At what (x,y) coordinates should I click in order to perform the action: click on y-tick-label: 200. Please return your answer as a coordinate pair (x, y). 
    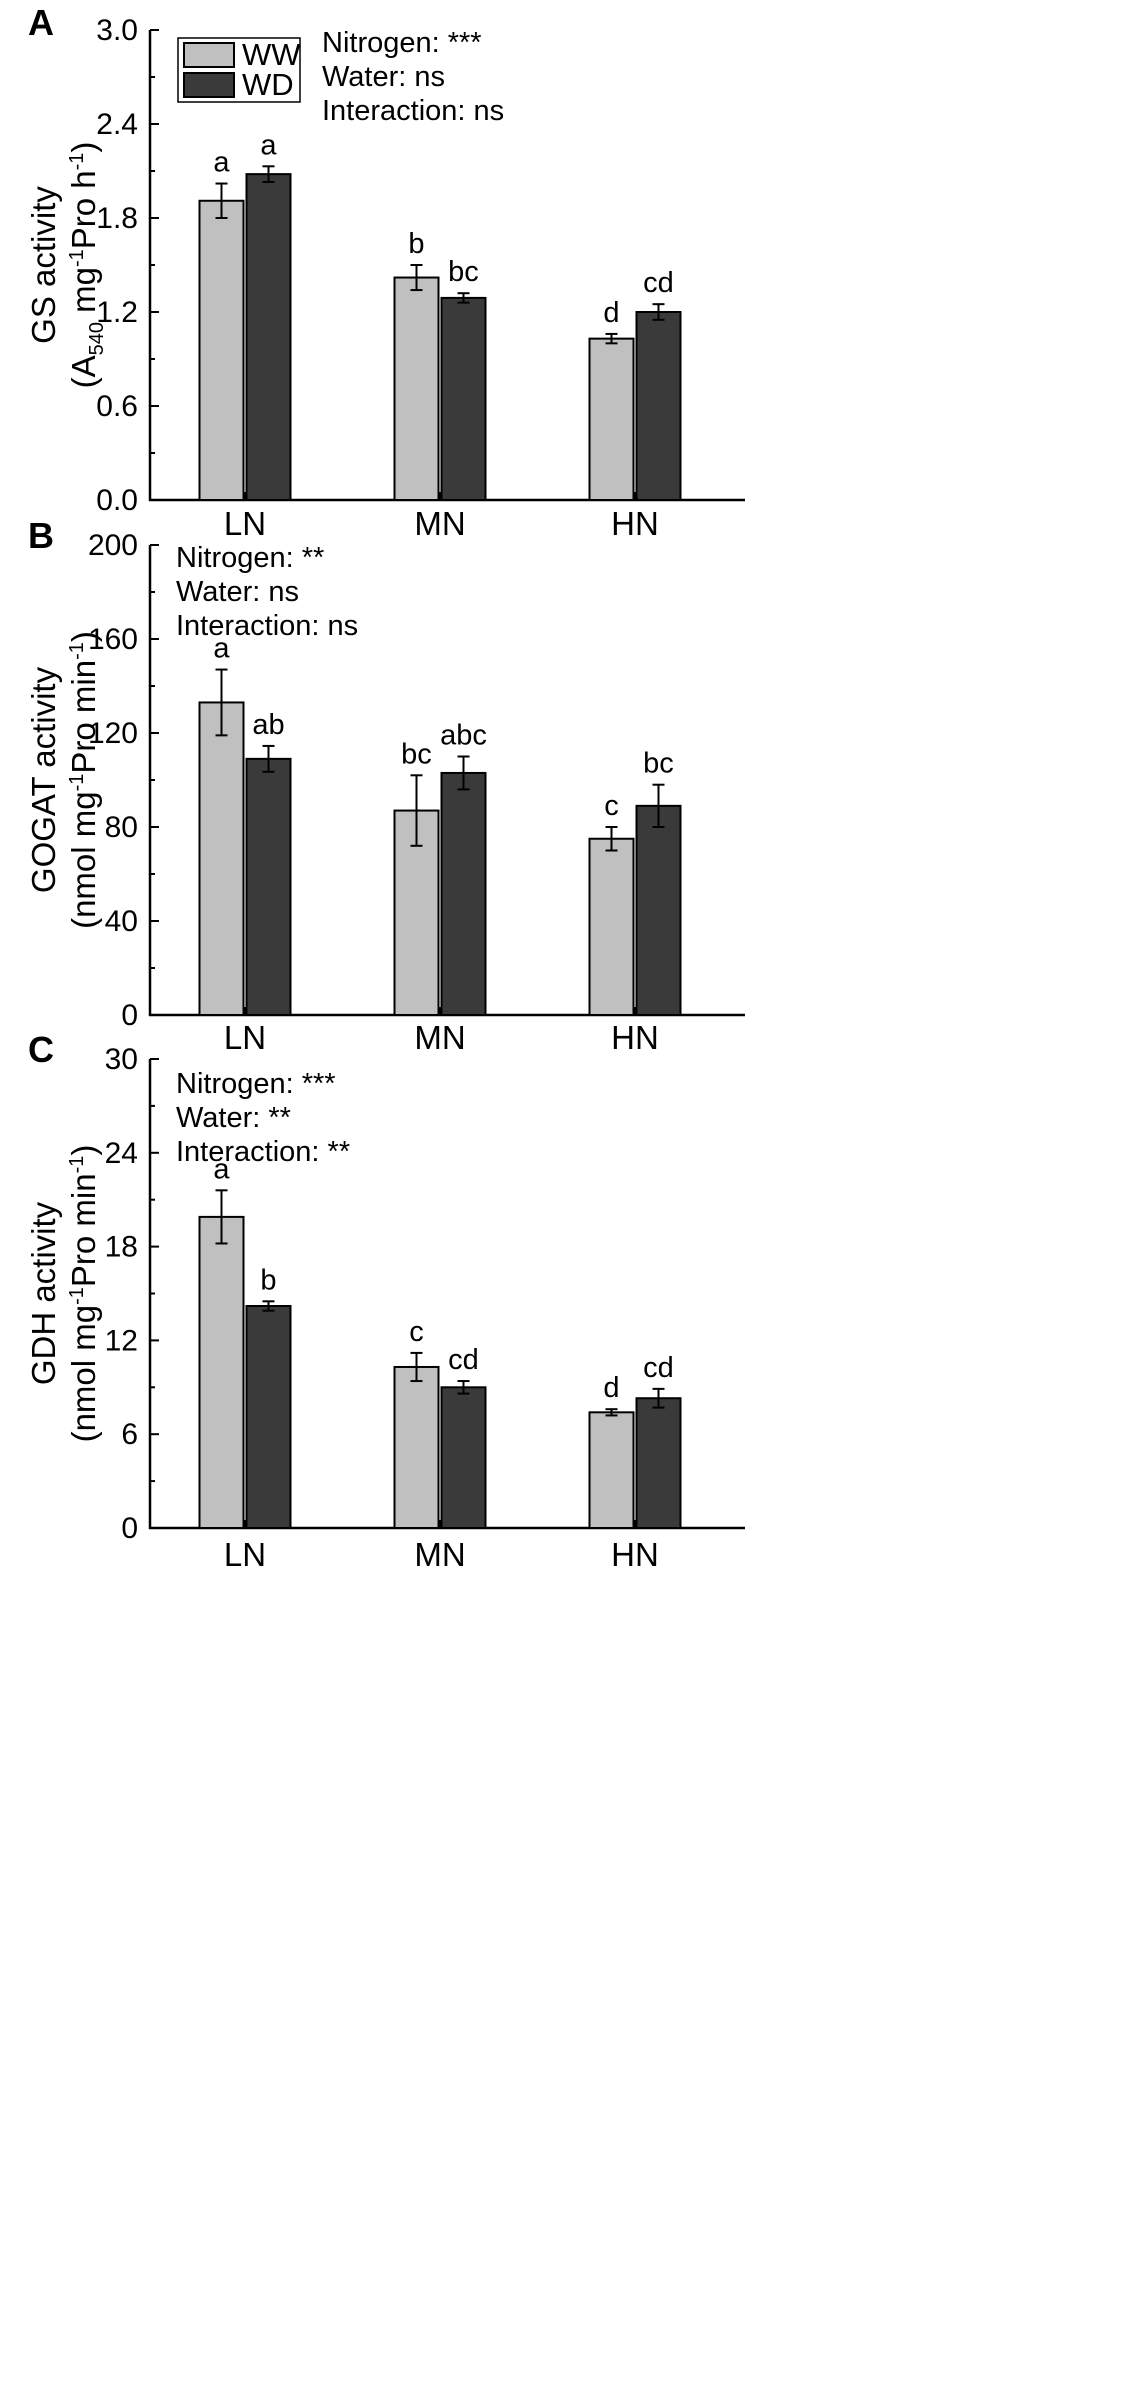
    Looking at the image, I should click on (113, 545).